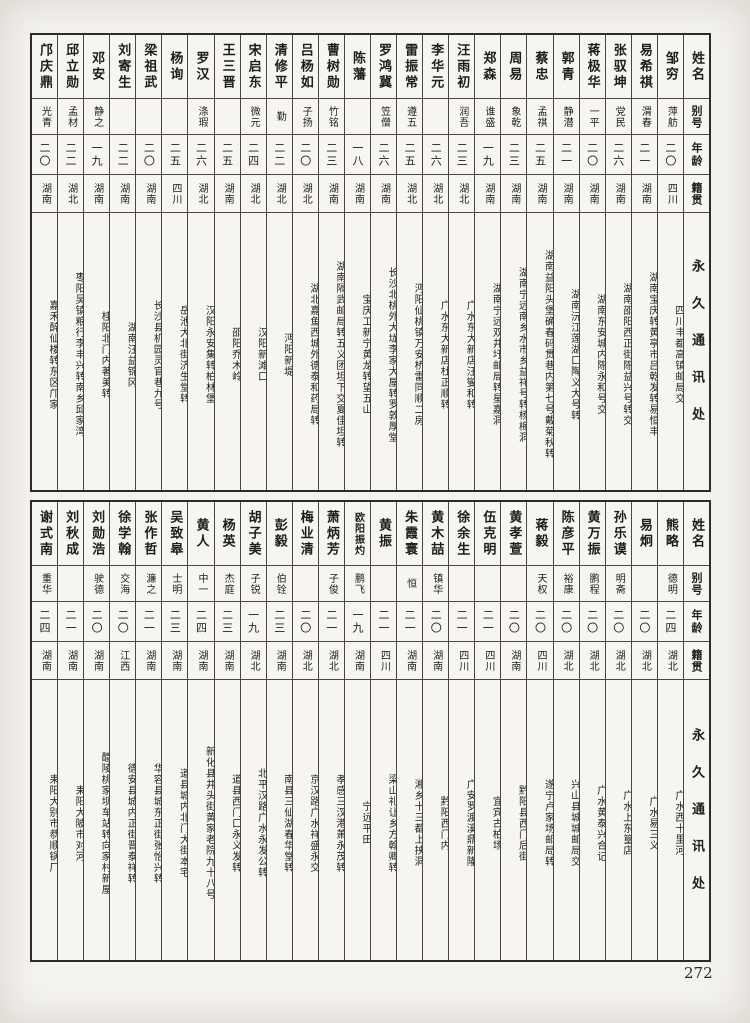 Image resolution: width=750 pixels, height=1023 pixels. Describe the element at coordinates (96, 262) in the screenshot. I see `person-column: 邓安 静之 一九 湖南 桂阳北门内著美转` at that location.